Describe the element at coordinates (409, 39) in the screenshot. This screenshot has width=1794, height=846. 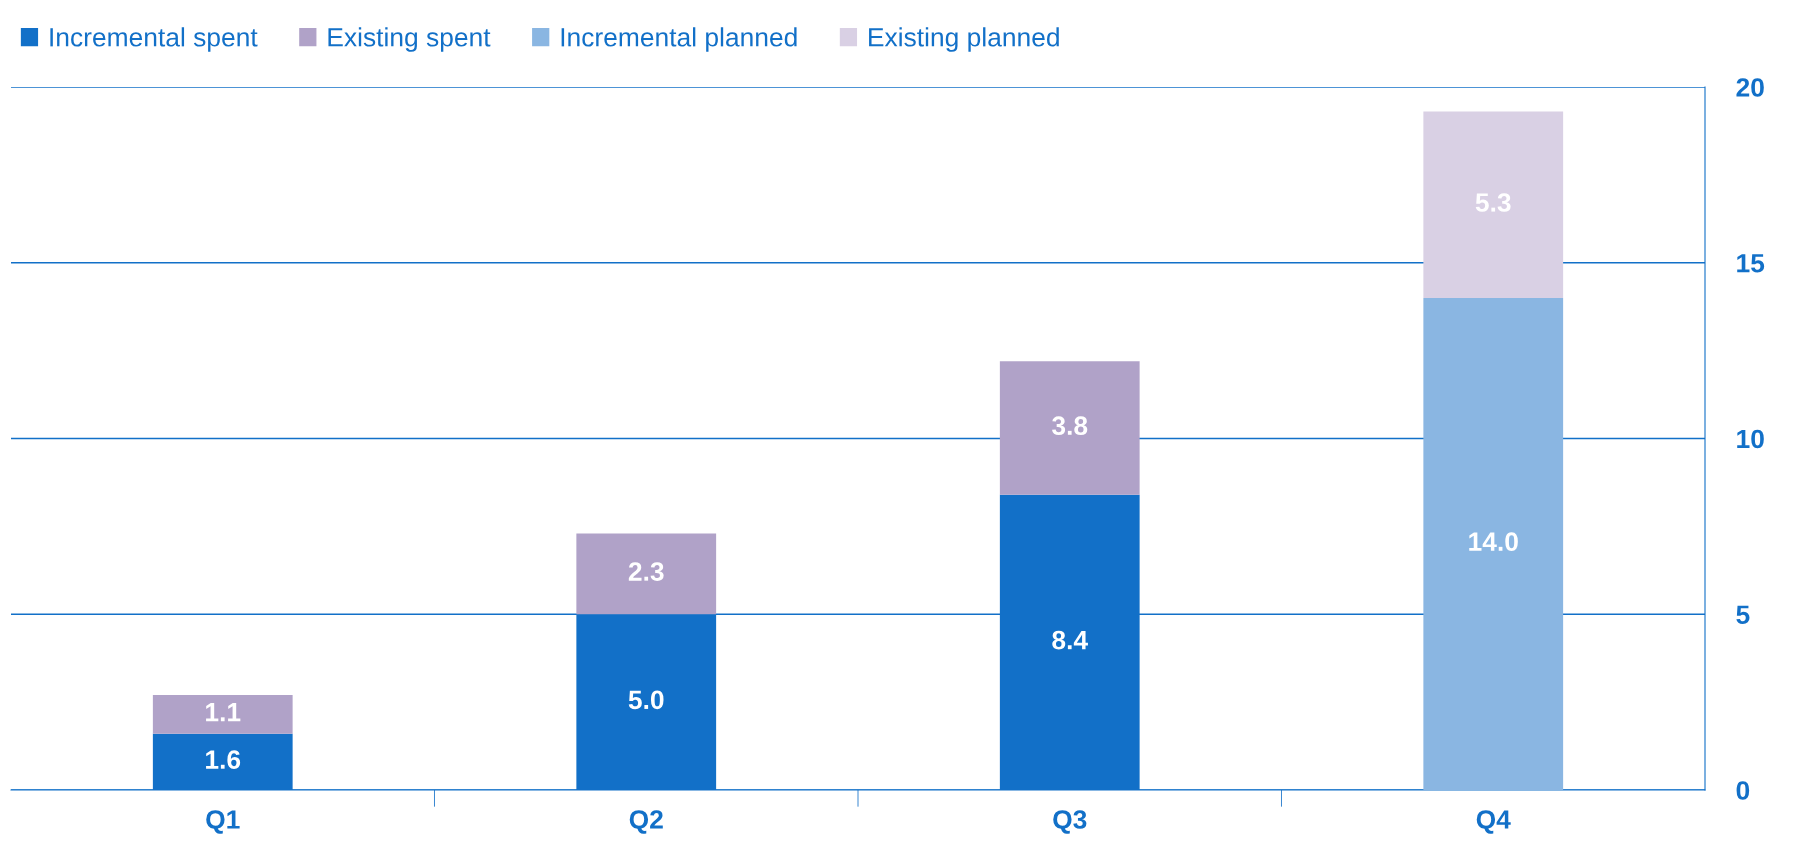
I see `legend-label: Existing spent` at that location.